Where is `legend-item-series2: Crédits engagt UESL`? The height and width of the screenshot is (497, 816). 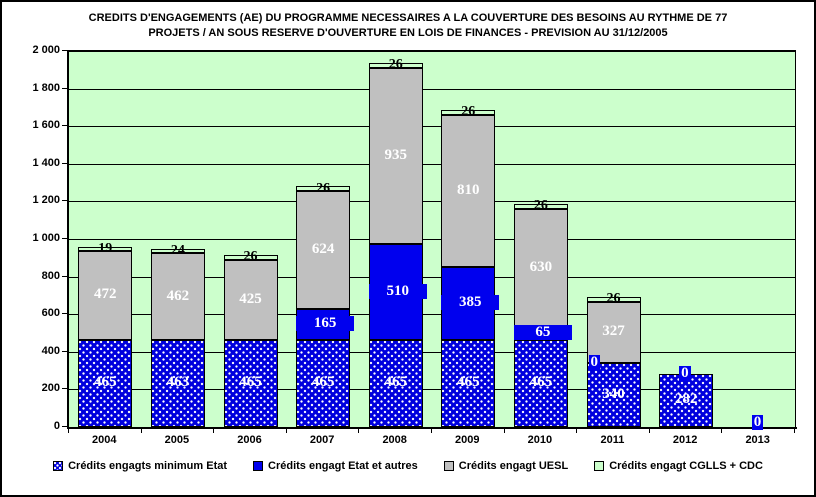
legend-item-series2: Crédits engagt UESL is located at coordinates (506, 466).